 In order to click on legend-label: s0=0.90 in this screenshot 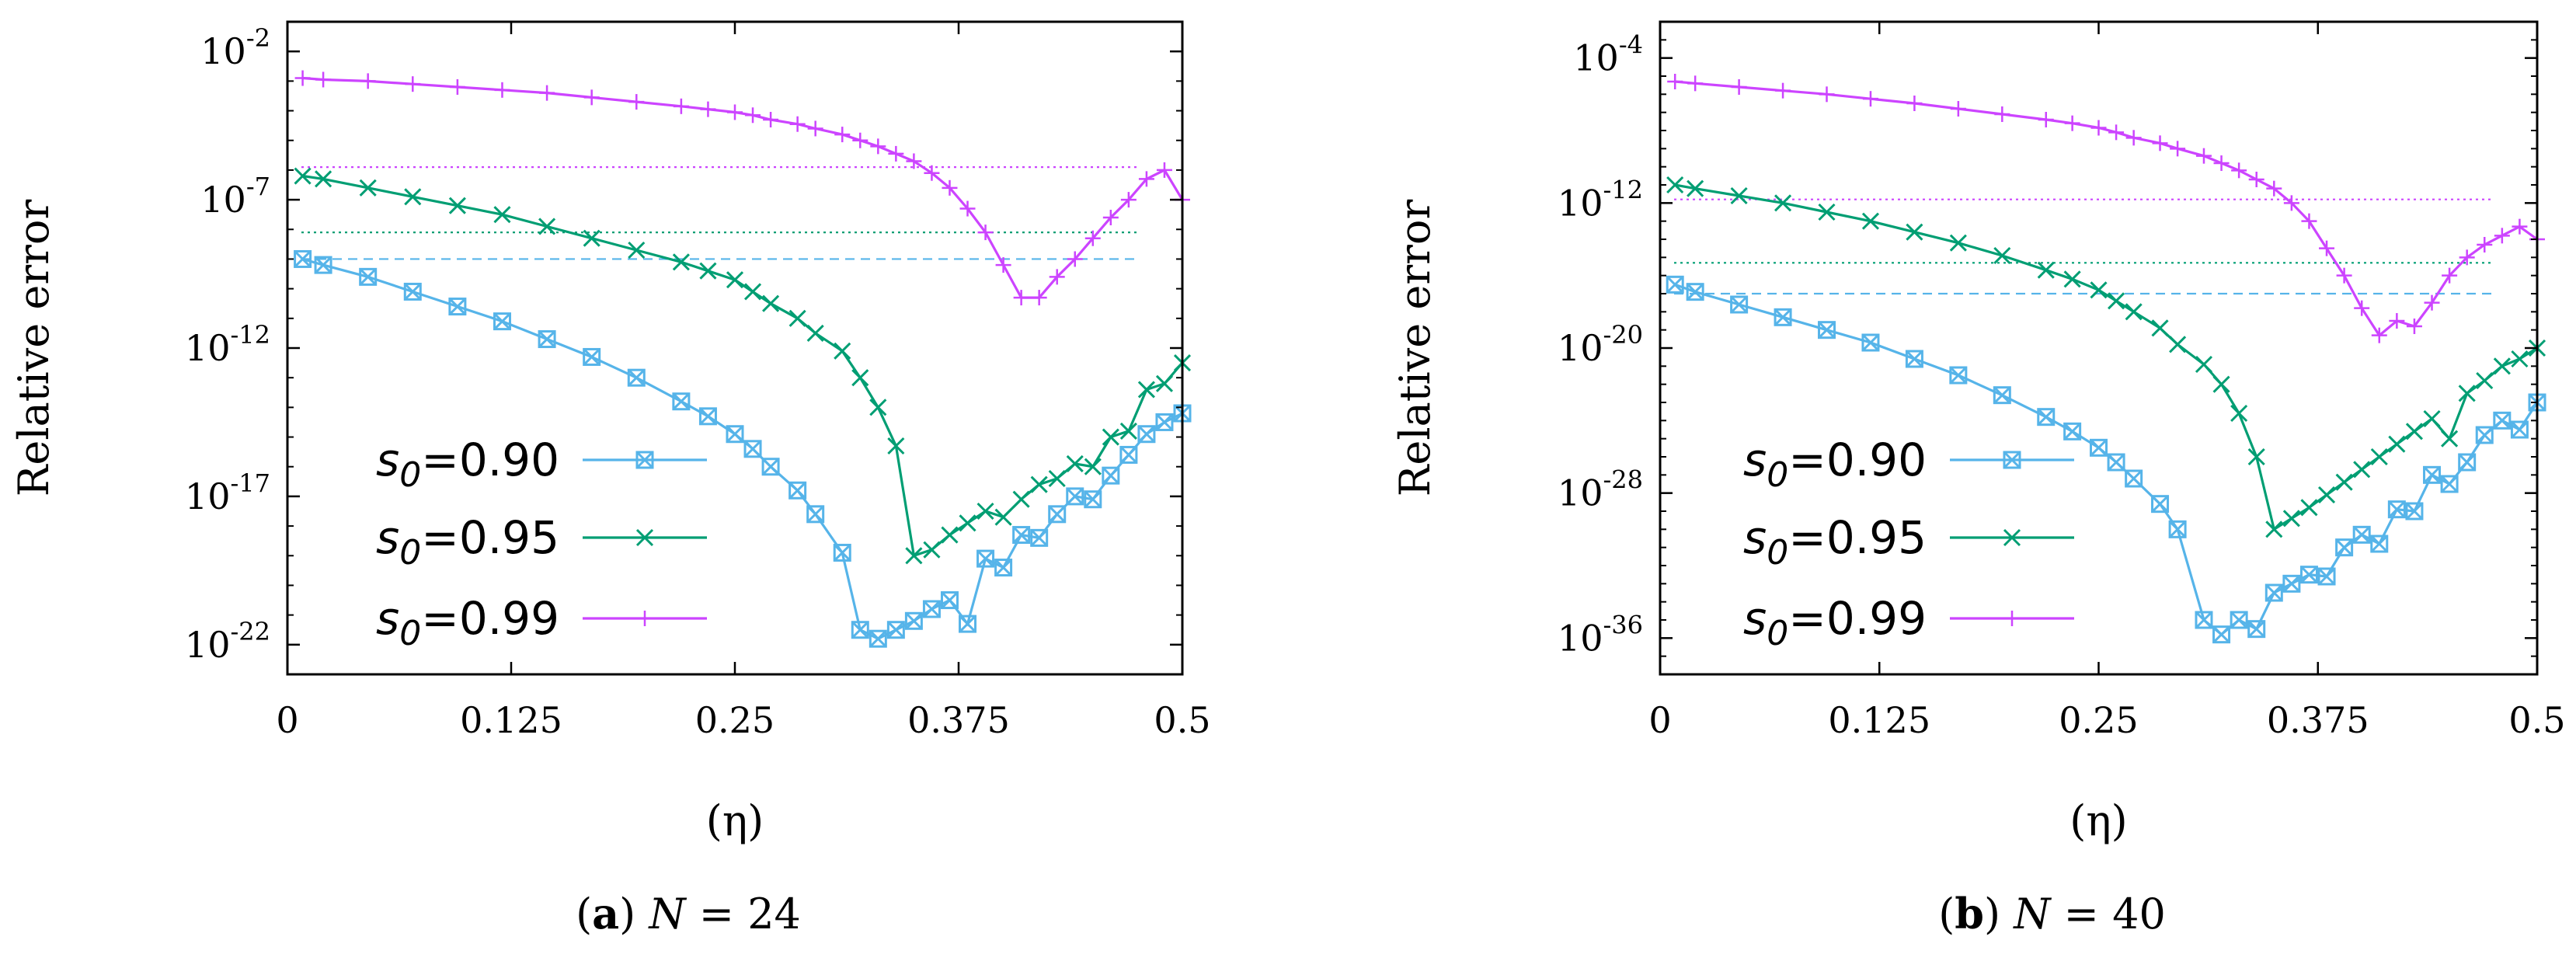, I will do `click(468, 464)`.